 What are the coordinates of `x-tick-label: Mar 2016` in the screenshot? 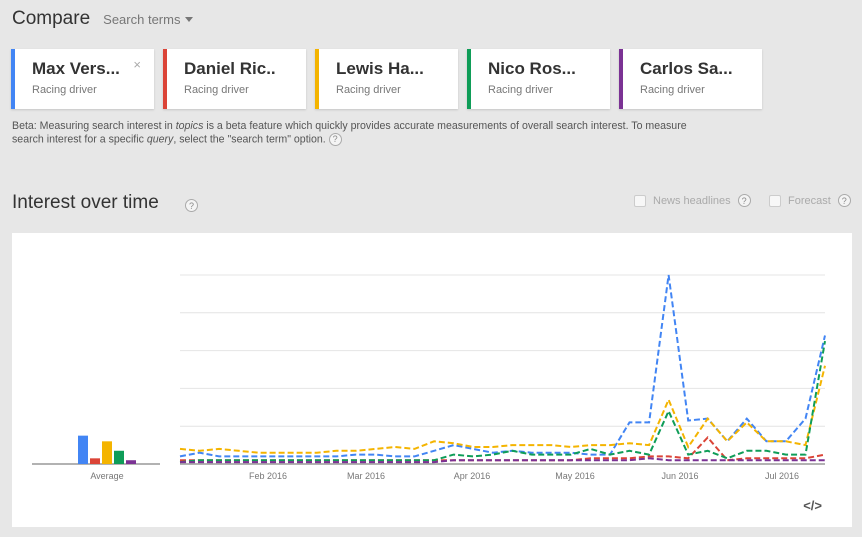 It's located at (366, 476).